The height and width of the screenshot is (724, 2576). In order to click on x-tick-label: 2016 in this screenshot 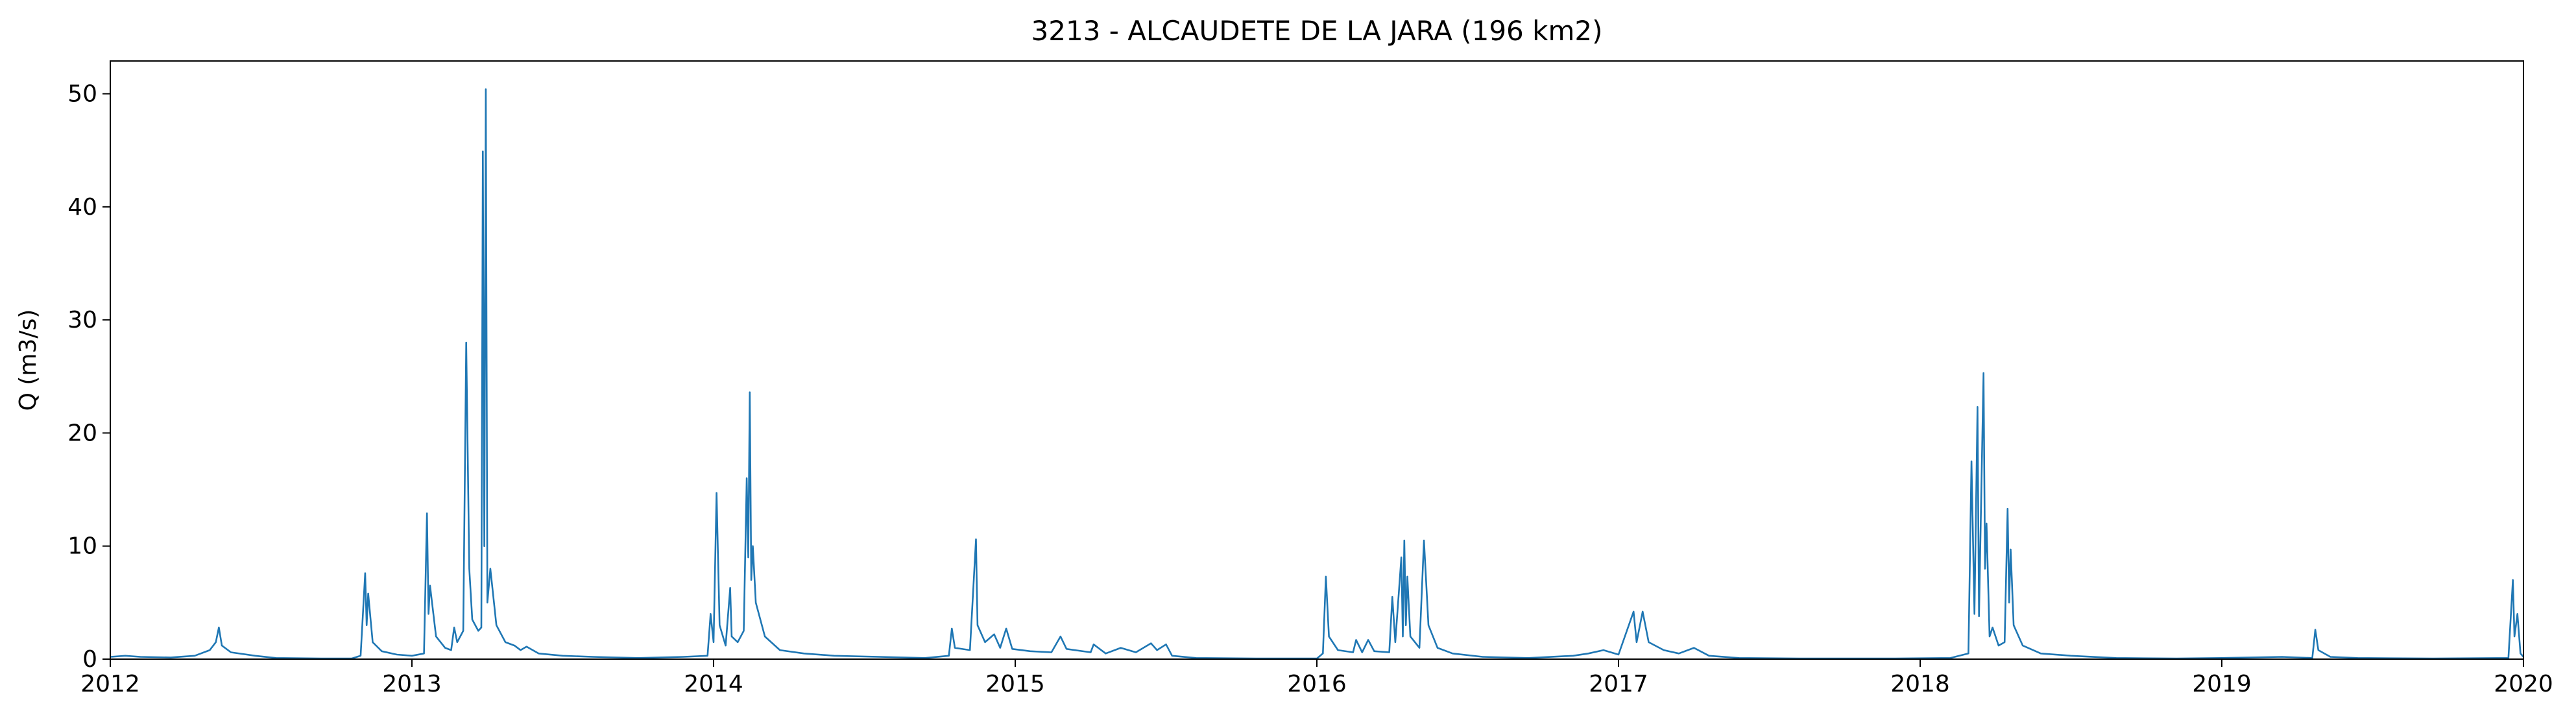, I will do `click(1317, 684)`.